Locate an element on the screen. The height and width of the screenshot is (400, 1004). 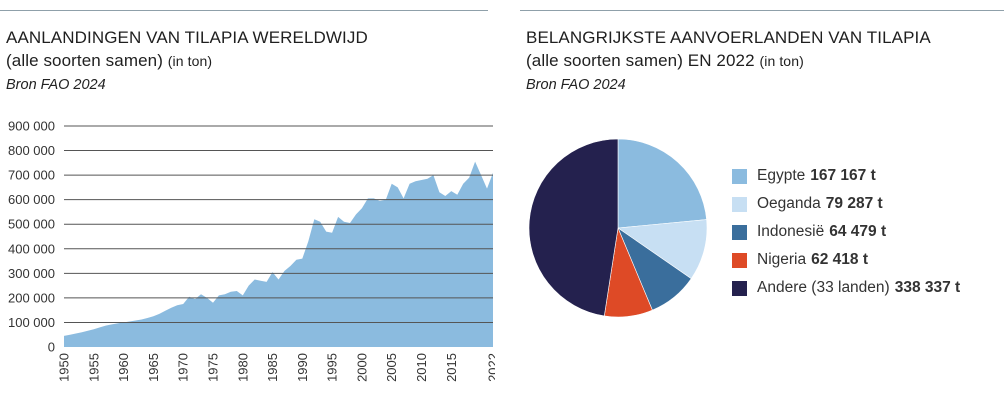
y-tick-label: 200 000 is located at coordinates (31, 297).